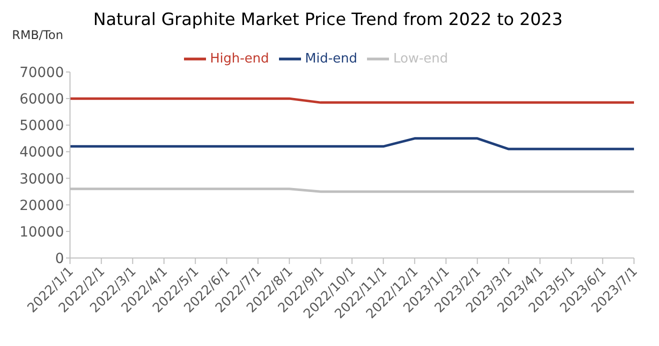  Describe the element at coordinates (328, 20) in the screenshot. I see `chart-title: Natural Graphite Market Price Trend from 2022 to 2023` at that location.